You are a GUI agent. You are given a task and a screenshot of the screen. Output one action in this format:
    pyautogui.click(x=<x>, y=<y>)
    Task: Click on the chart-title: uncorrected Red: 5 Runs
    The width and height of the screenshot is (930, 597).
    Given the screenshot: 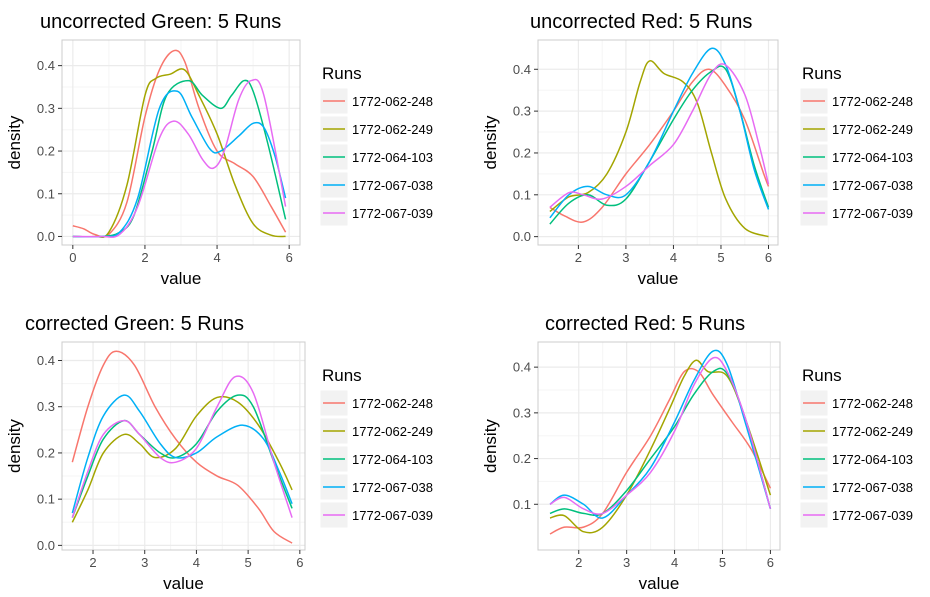 What is the action you would take?
    pyautogui.click(x=641, y=22)
    